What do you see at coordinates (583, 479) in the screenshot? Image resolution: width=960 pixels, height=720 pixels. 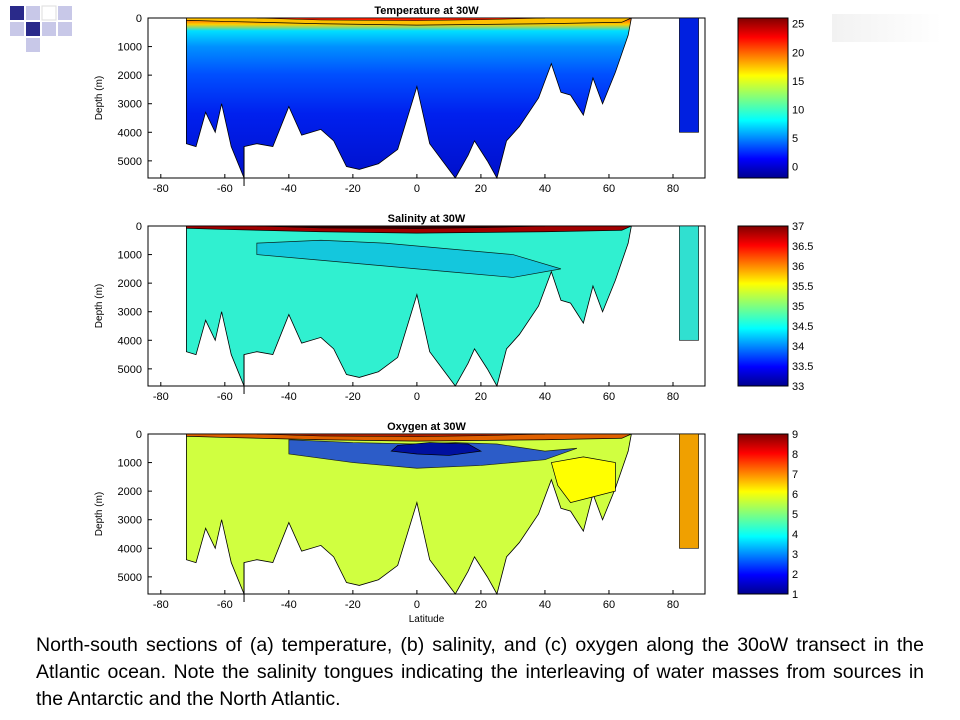 I see `north-atlantic-water` at bounding box center [583, 479].